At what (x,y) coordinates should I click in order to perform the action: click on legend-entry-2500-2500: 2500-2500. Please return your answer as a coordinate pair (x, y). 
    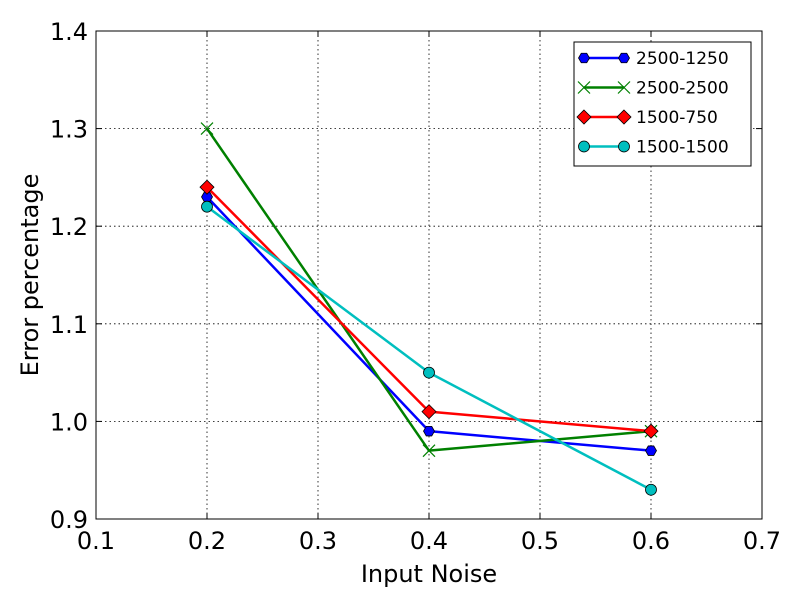
    Looking at the image, I should click on (653, 89).